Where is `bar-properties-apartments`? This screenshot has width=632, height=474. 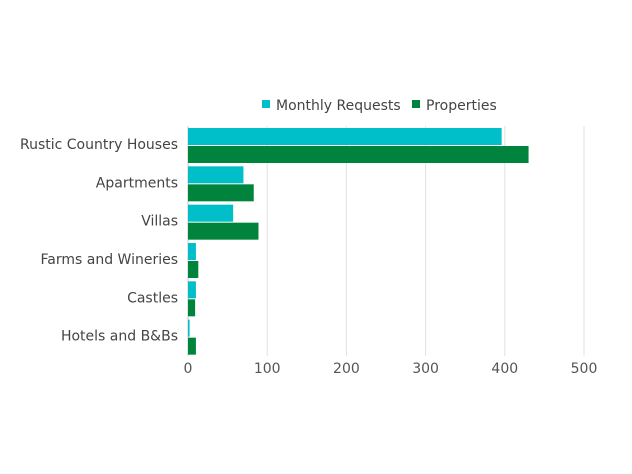 bar-properties-apartments is located at coordinates (221, 193).